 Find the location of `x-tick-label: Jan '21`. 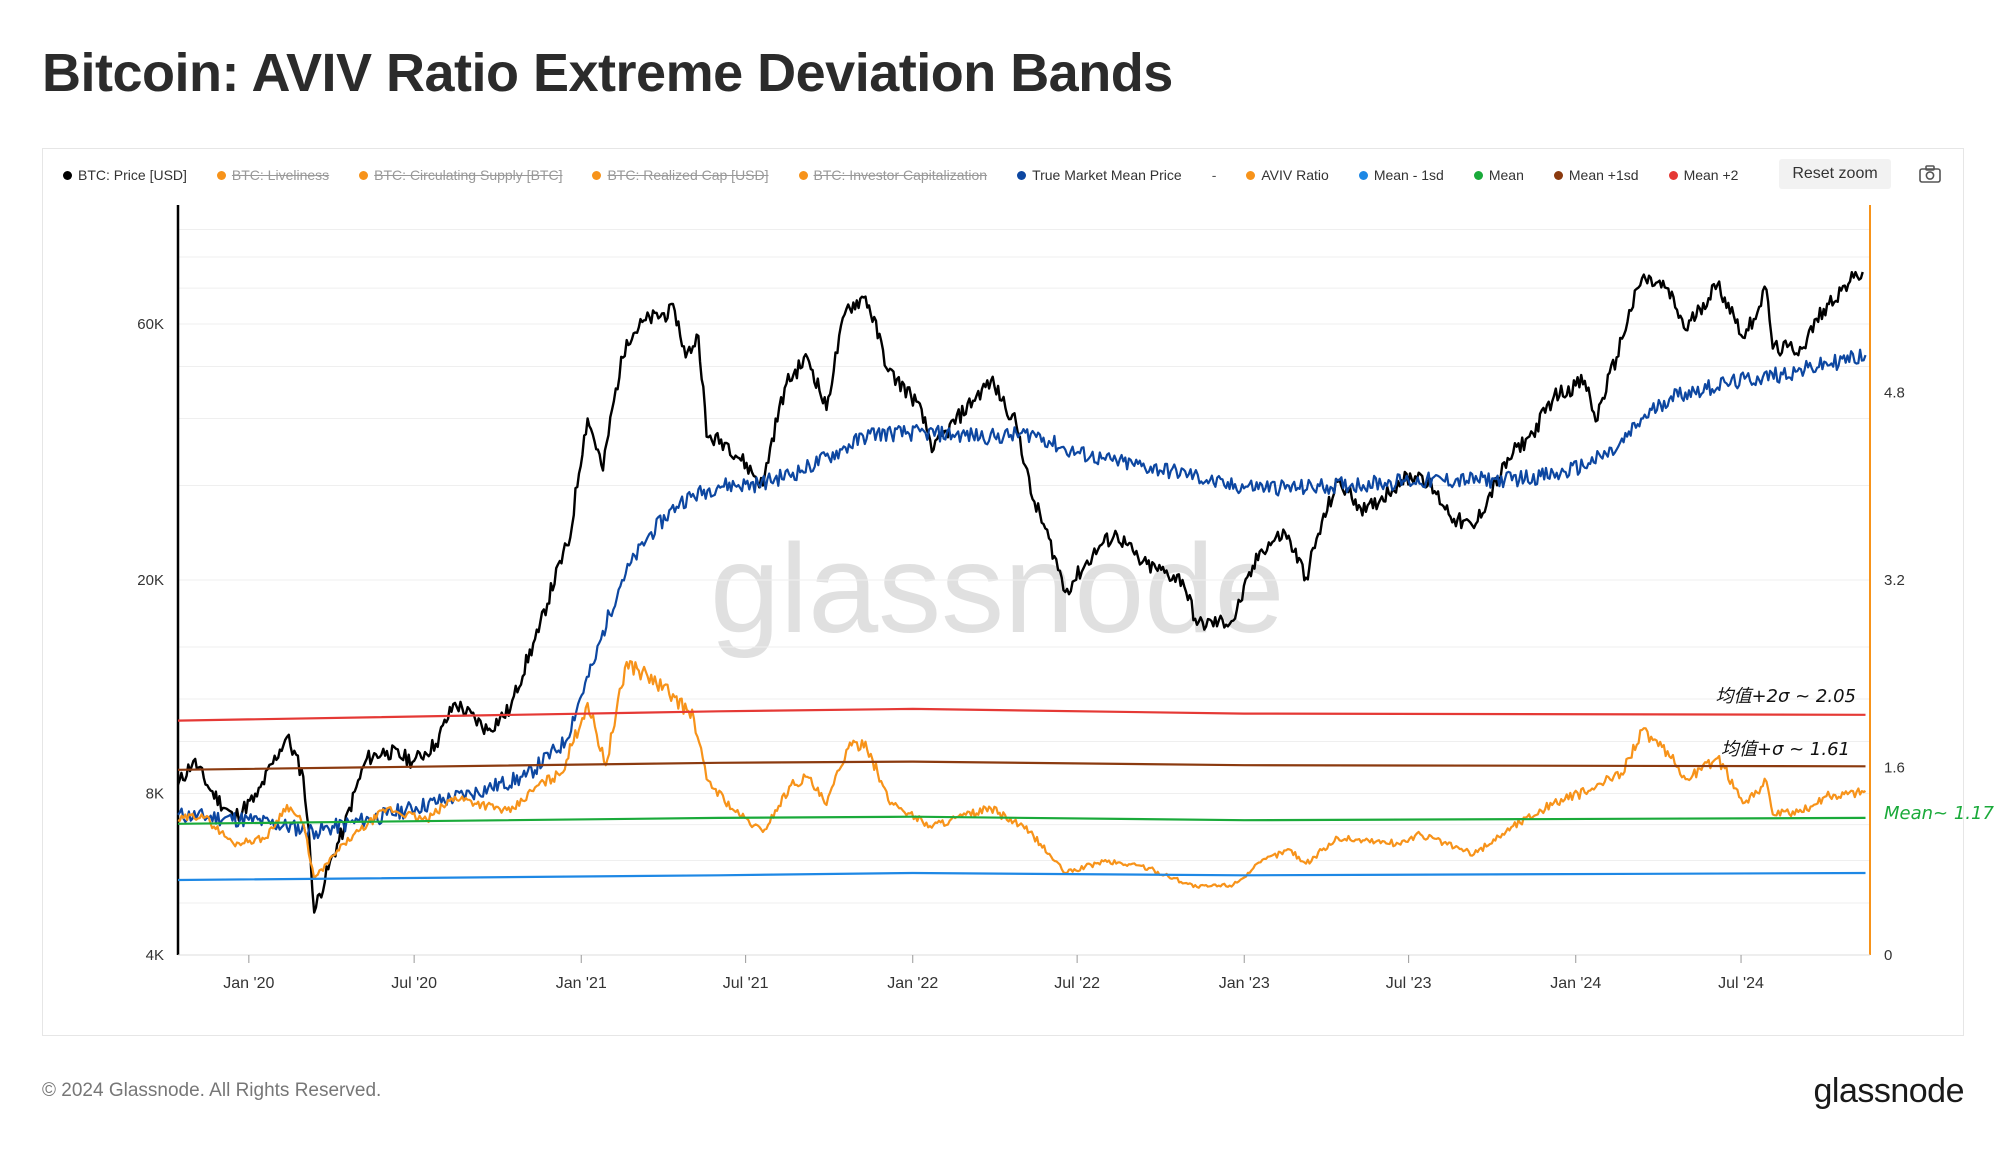

x-tick-label: Jan '21 is located at coordinates (581, 983).